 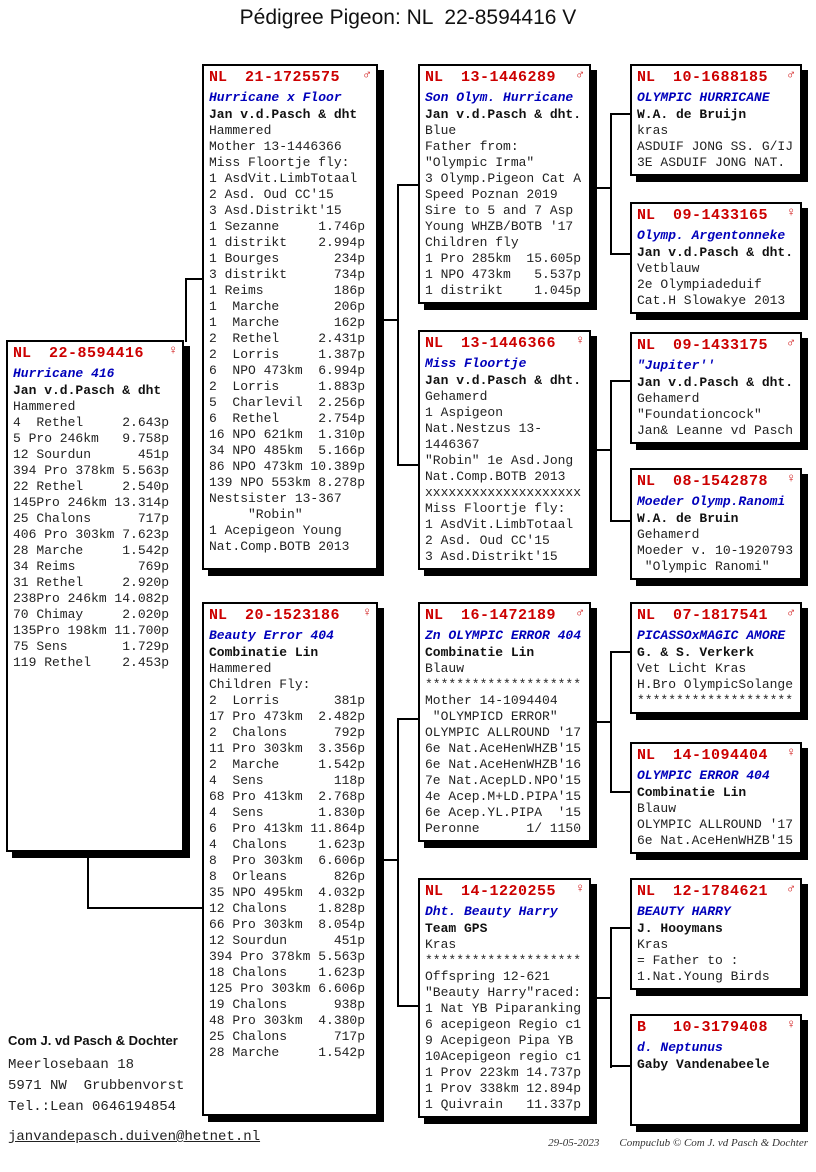 I want to click on text-line: 6e Nat.AceHenWHZB'16, so click(x=503, y=764).